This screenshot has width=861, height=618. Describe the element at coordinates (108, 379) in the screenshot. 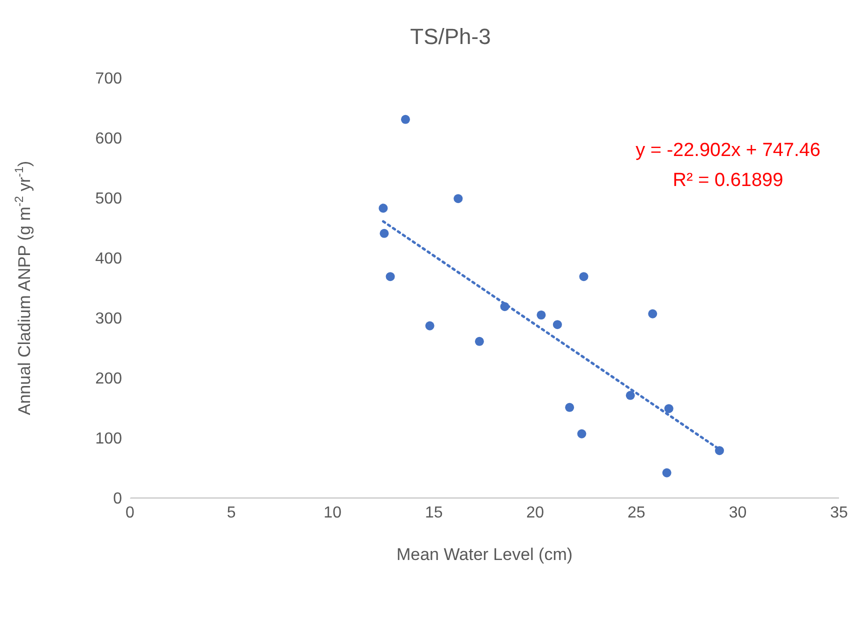

I see `y-tick-label: 200` at that location.